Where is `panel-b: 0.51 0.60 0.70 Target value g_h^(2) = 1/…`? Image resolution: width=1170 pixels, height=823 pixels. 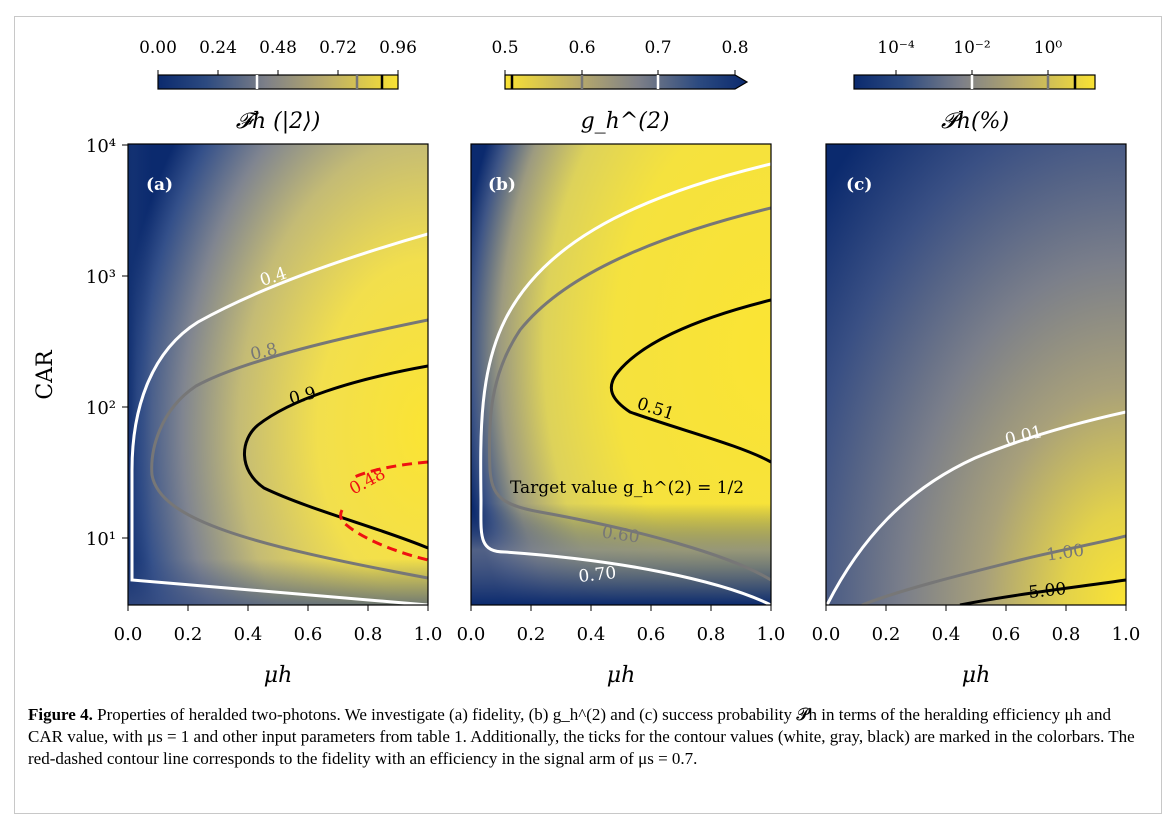 panel-b: 0.51 0.60 0.70 Target value g_h^(2) = 1/… is located at coordinates (621, 374).